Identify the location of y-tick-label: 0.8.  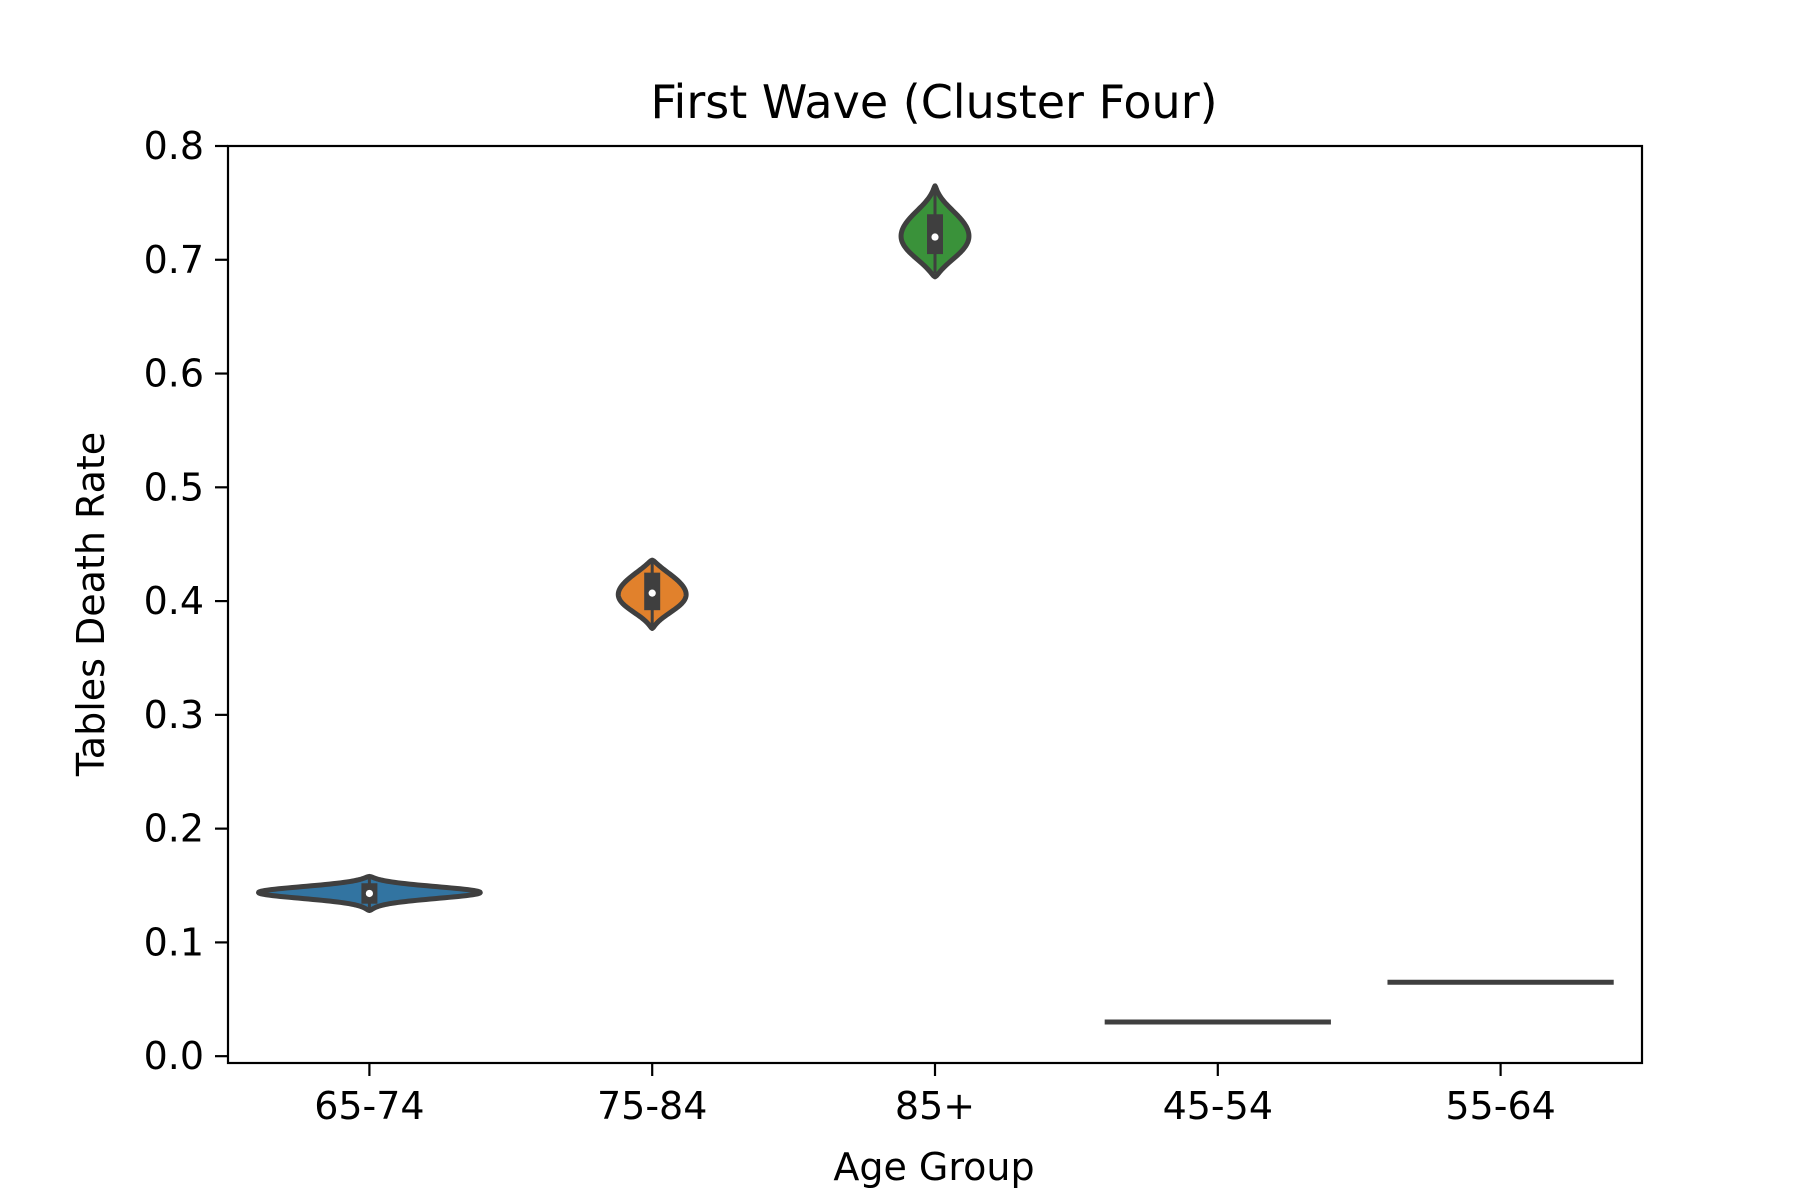
(174, 146).